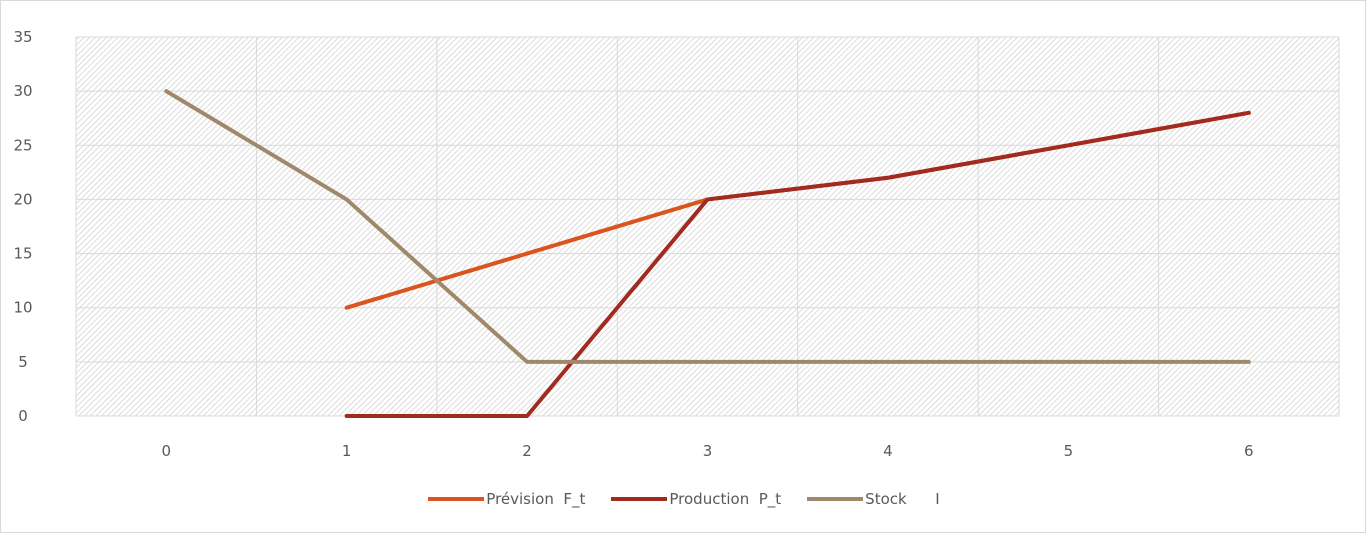 This screenshot has width=1366, height=533. Describe the element at coordinates (536, 499) in the screenshot. I see `legend-label-prevision: Prévision F_t` at that location.